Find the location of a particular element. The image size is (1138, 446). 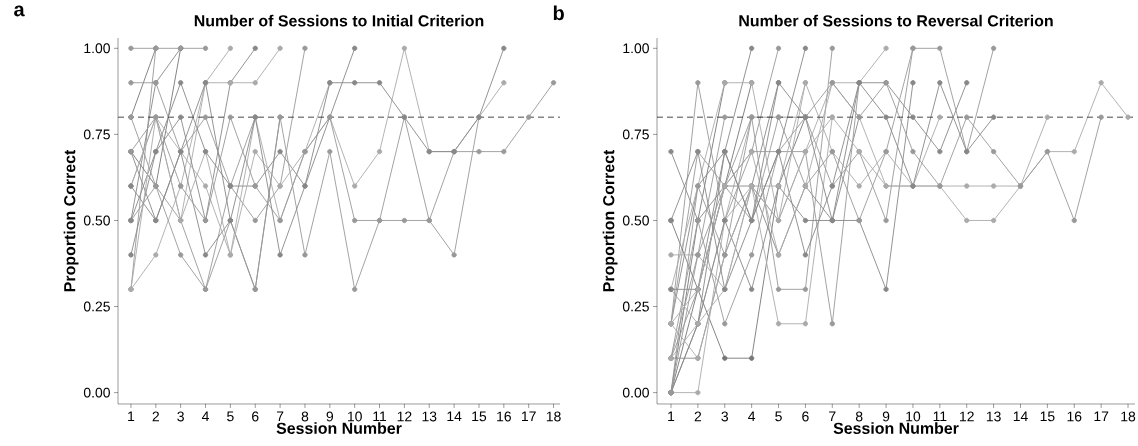

text: a is located at coordinates (19, 11).